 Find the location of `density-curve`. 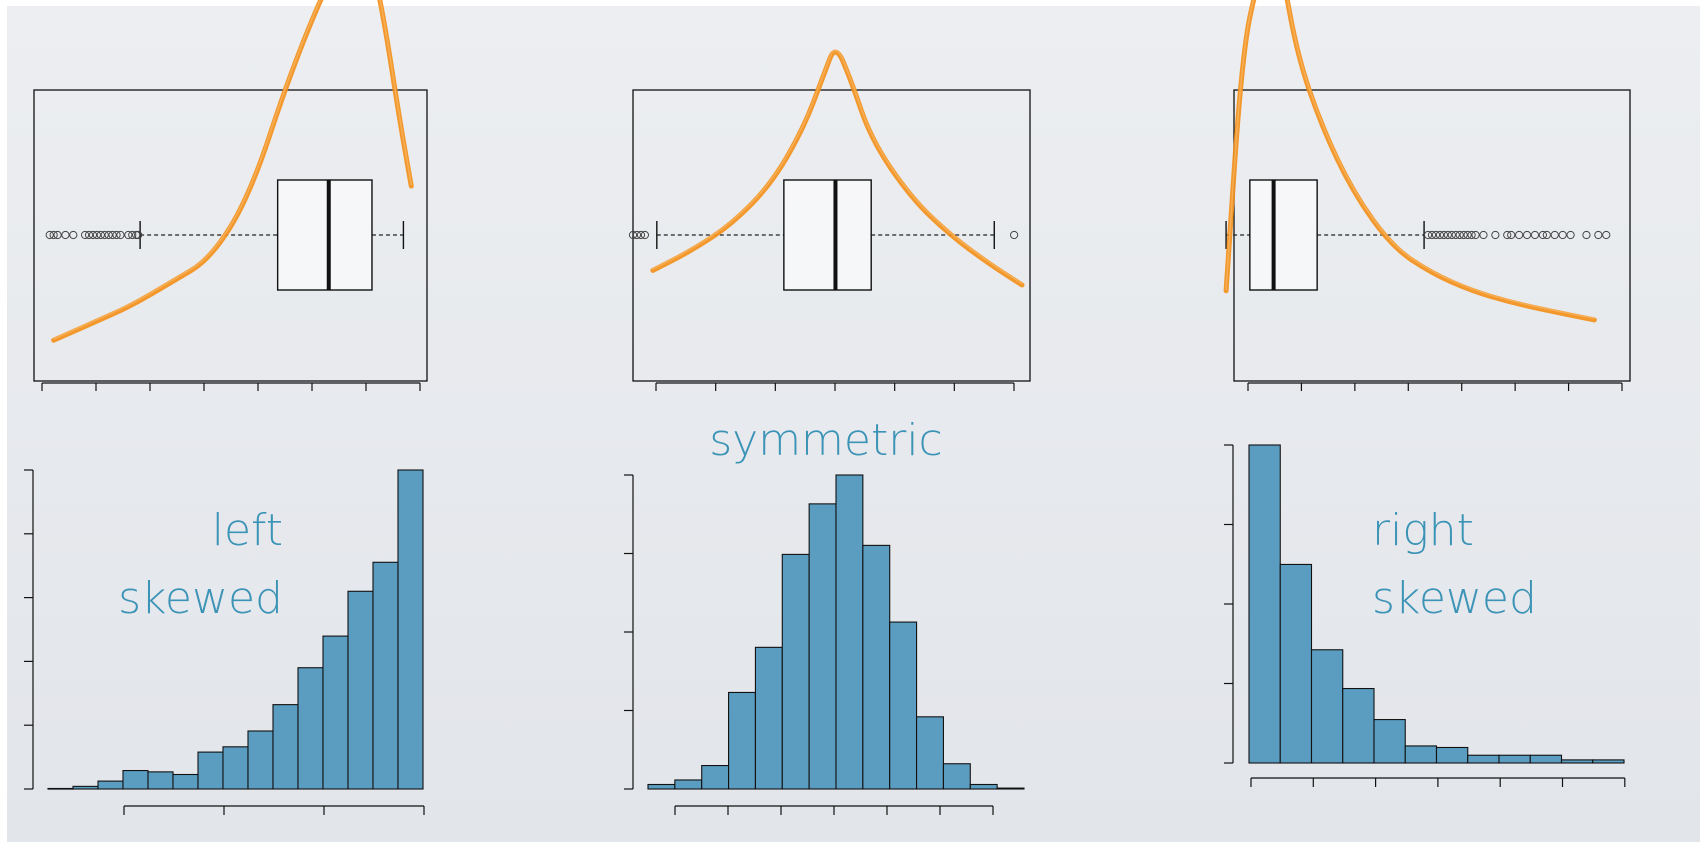

density-curve is located at coordinates (837, 168).